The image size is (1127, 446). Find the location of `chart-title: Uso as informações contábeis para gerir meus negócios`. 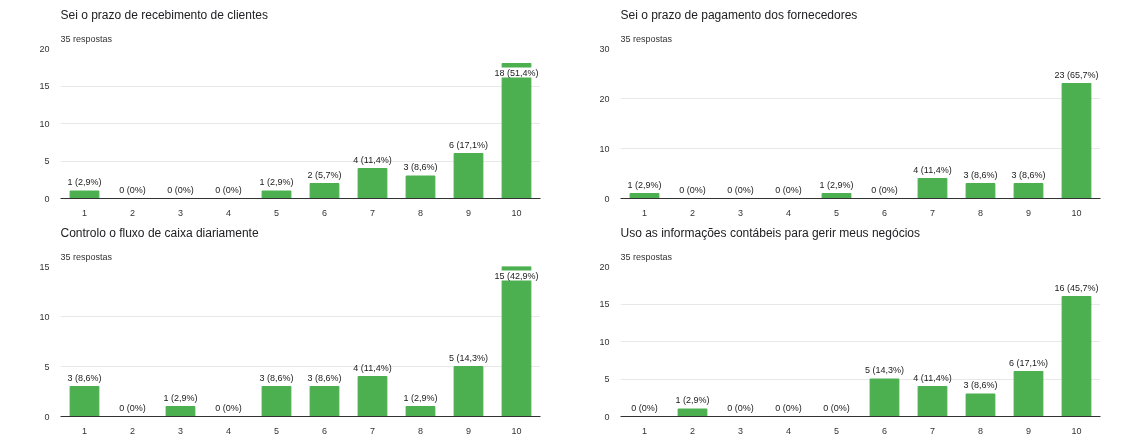

chart-title: Uso as informações contábeis para gerir meus negócios is located at coordinates (770, 232).